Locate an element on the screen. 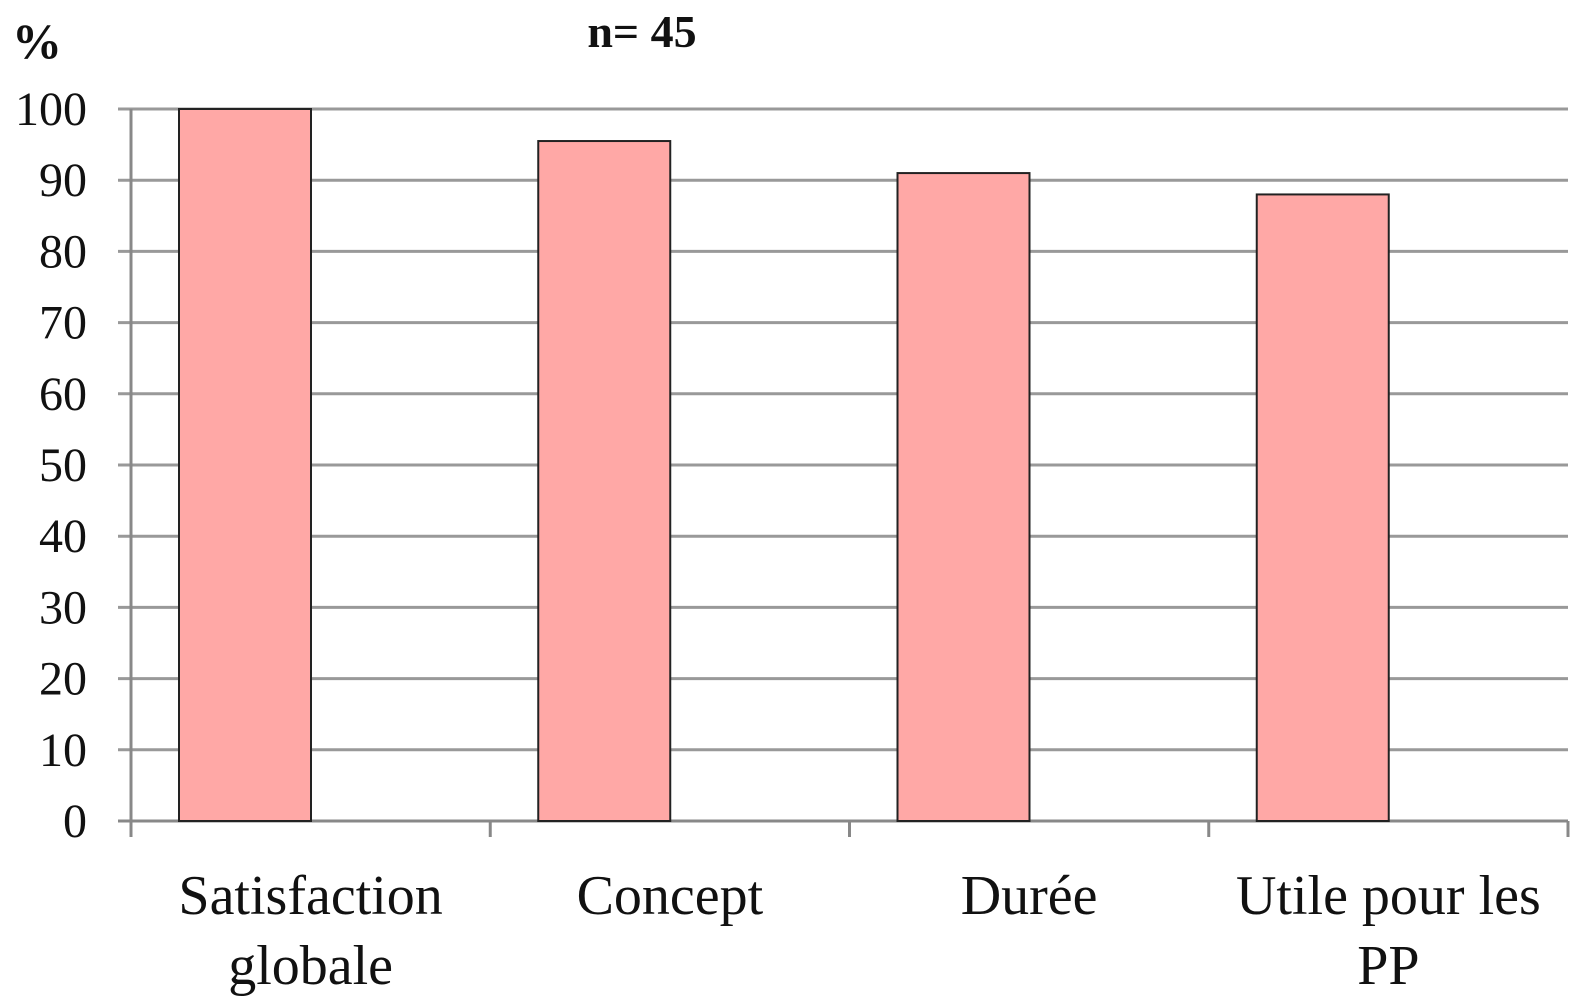  x-category-label: PP is located at coordinates (1388, 966).